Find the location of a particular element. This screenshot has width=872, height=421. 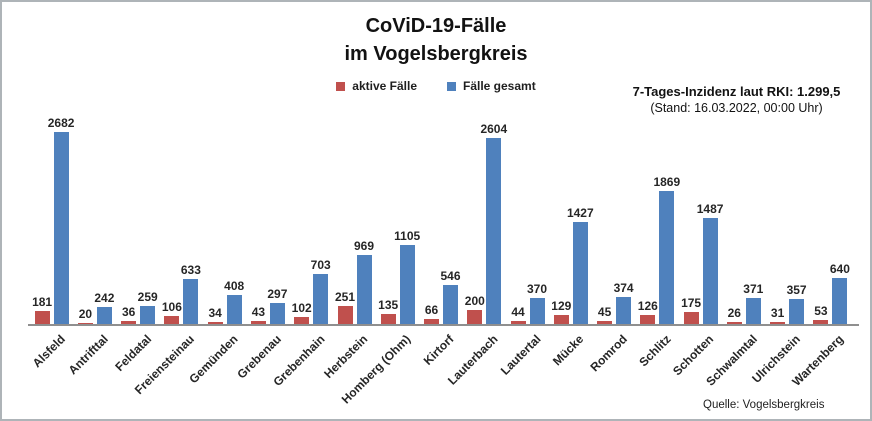

bar-aktive-fälle-lautertal is located at coordinates (518, 322).